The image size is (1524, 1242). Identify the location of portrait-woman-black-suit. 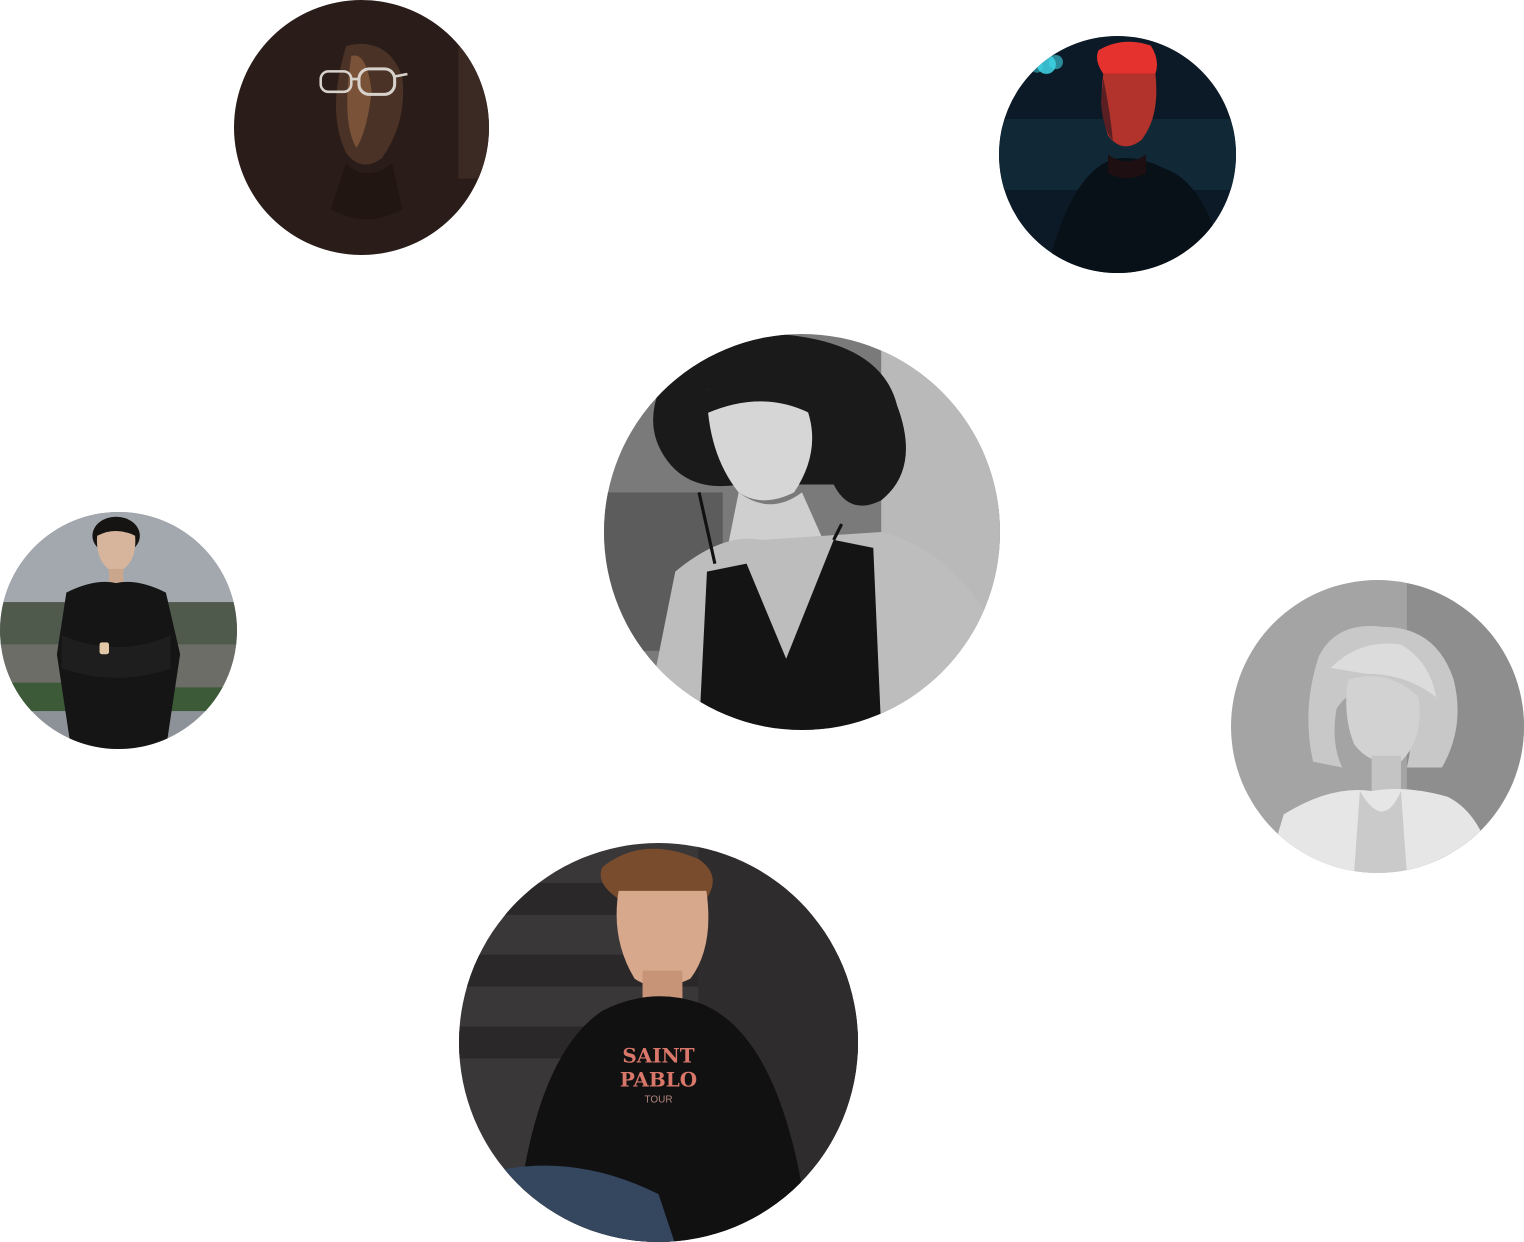
(118, 630).